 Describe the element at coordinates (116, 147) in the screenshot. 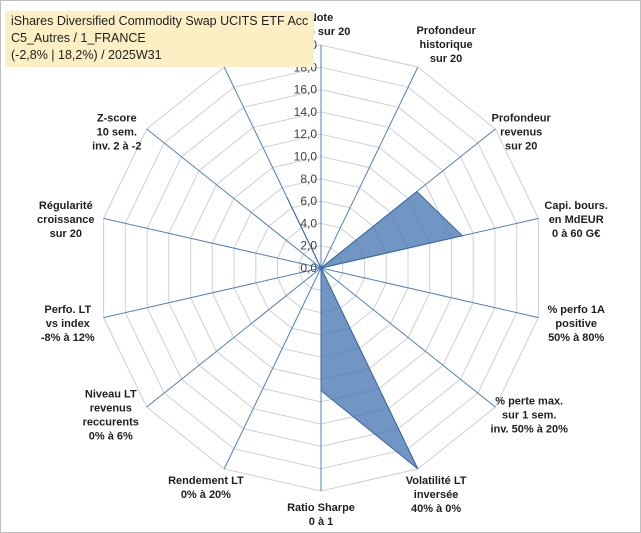

I see `axis-label: inv. 2 à -2` at that location.